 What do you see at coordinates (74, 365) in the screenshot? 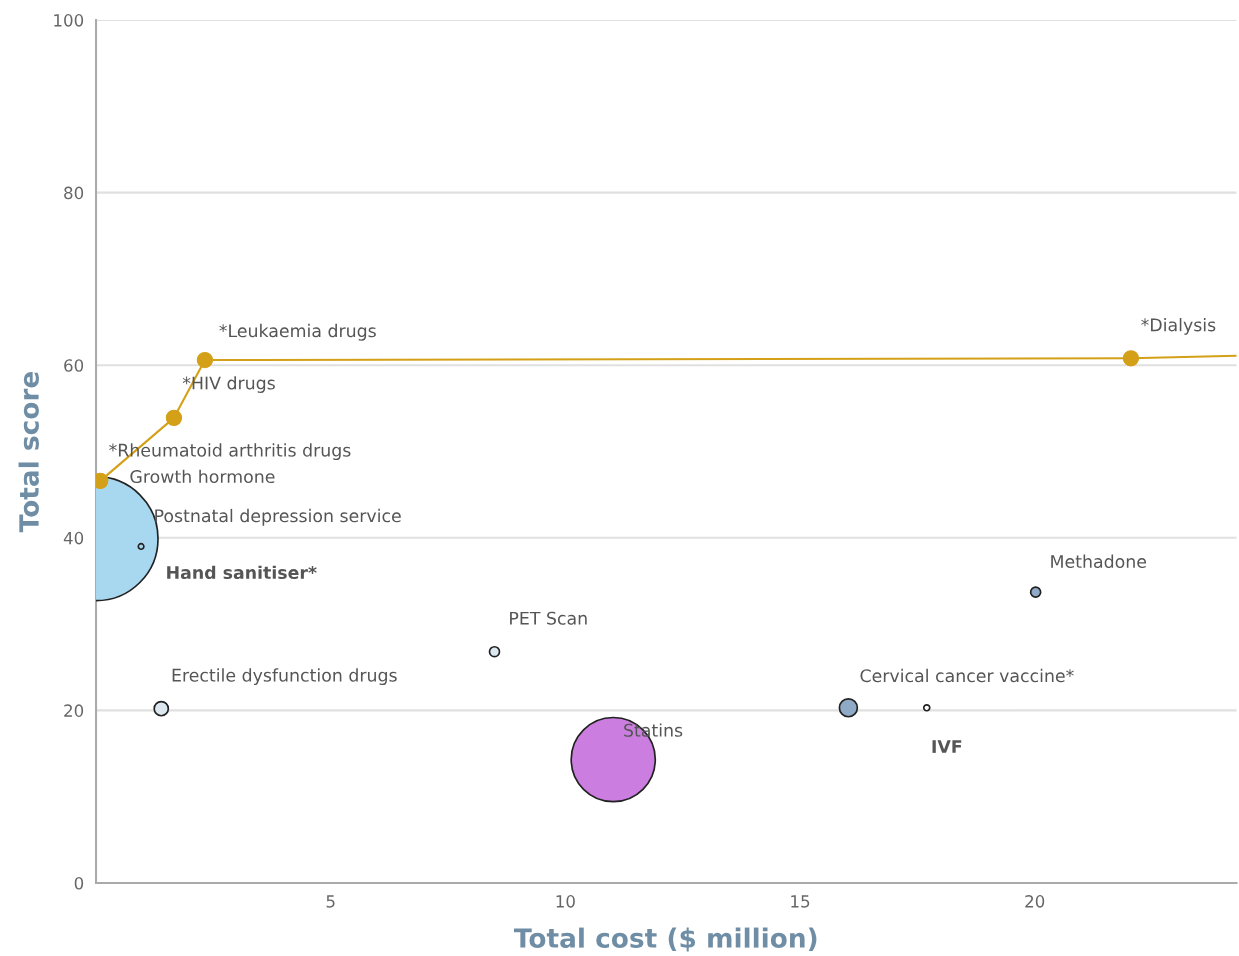
I see `y-tick-label: 60` at bounding box center [74, 365].